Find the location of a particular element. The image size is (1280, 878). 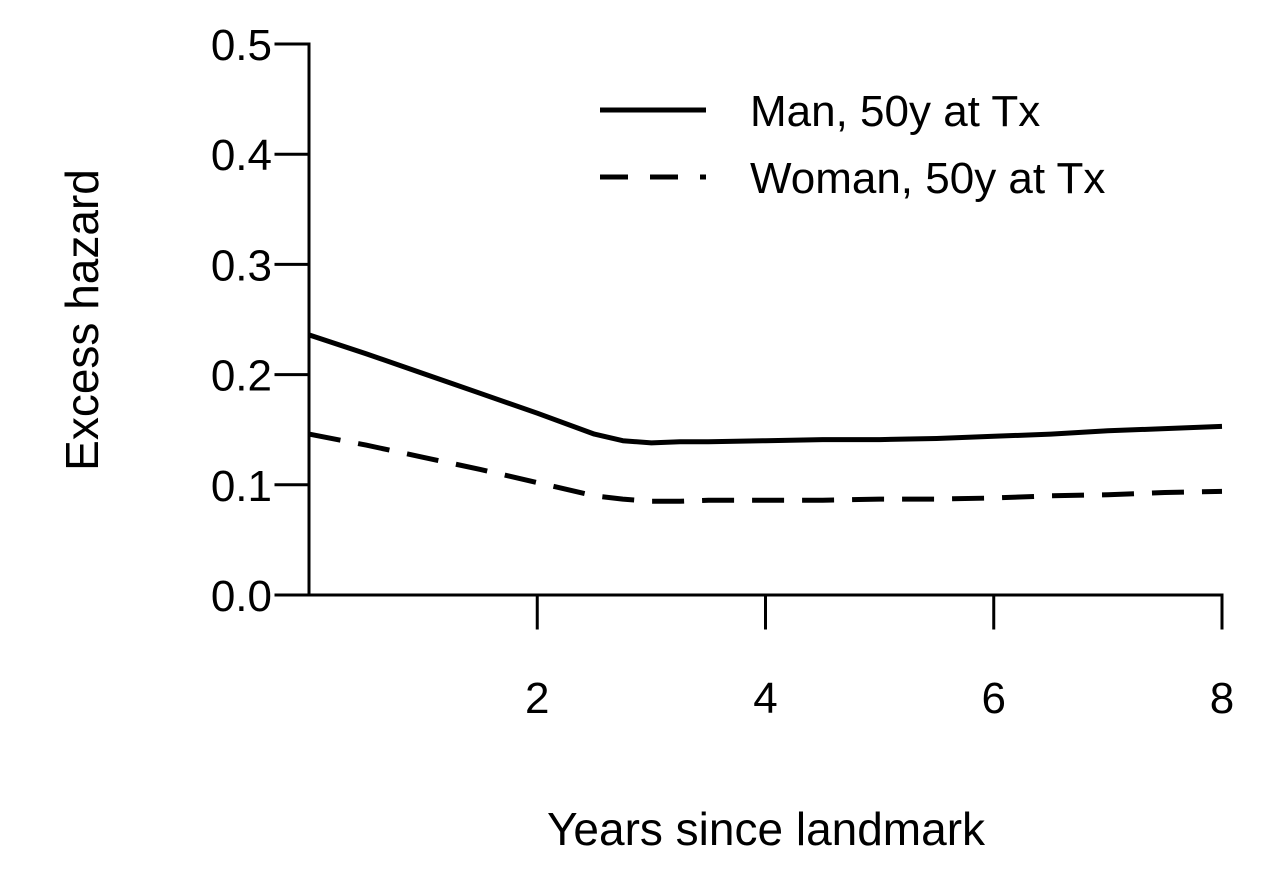

series-line-woman is located at coordinates (765, 467).